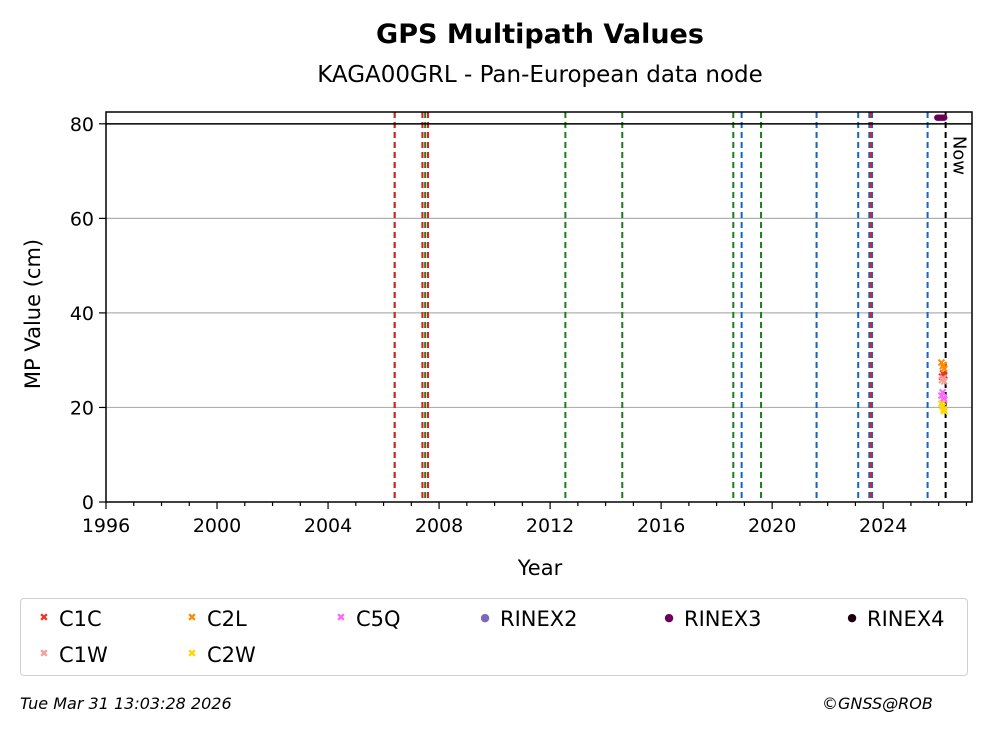  I want to click on legend-item-c1w: ✖ C1W, so click(72, 655).